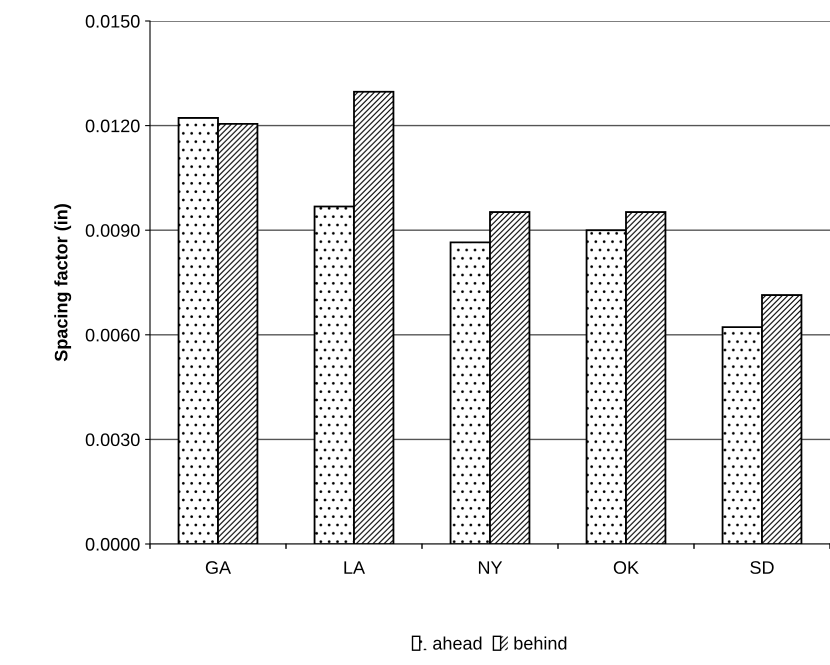 Image resolution: width=830 pixels, height=665 pixels. Describe the element at coordinates (355, 567) in the screenshot. I see `x-tick-label: LA` at that location.